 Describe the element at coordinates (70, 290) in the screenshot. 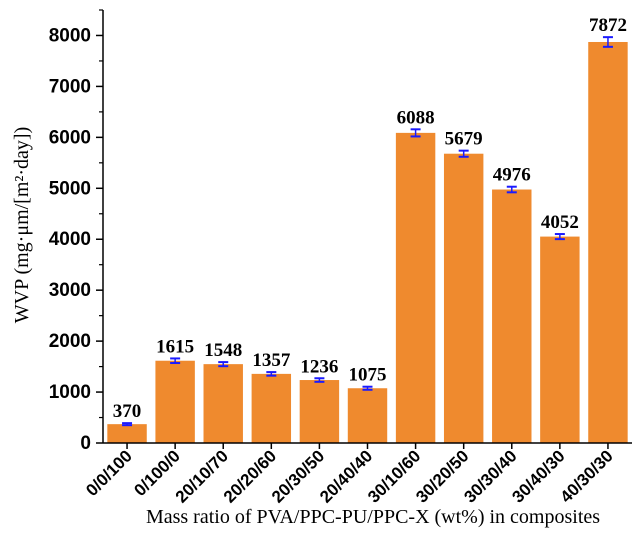

I see `y-tick-label: 3000` at that location.